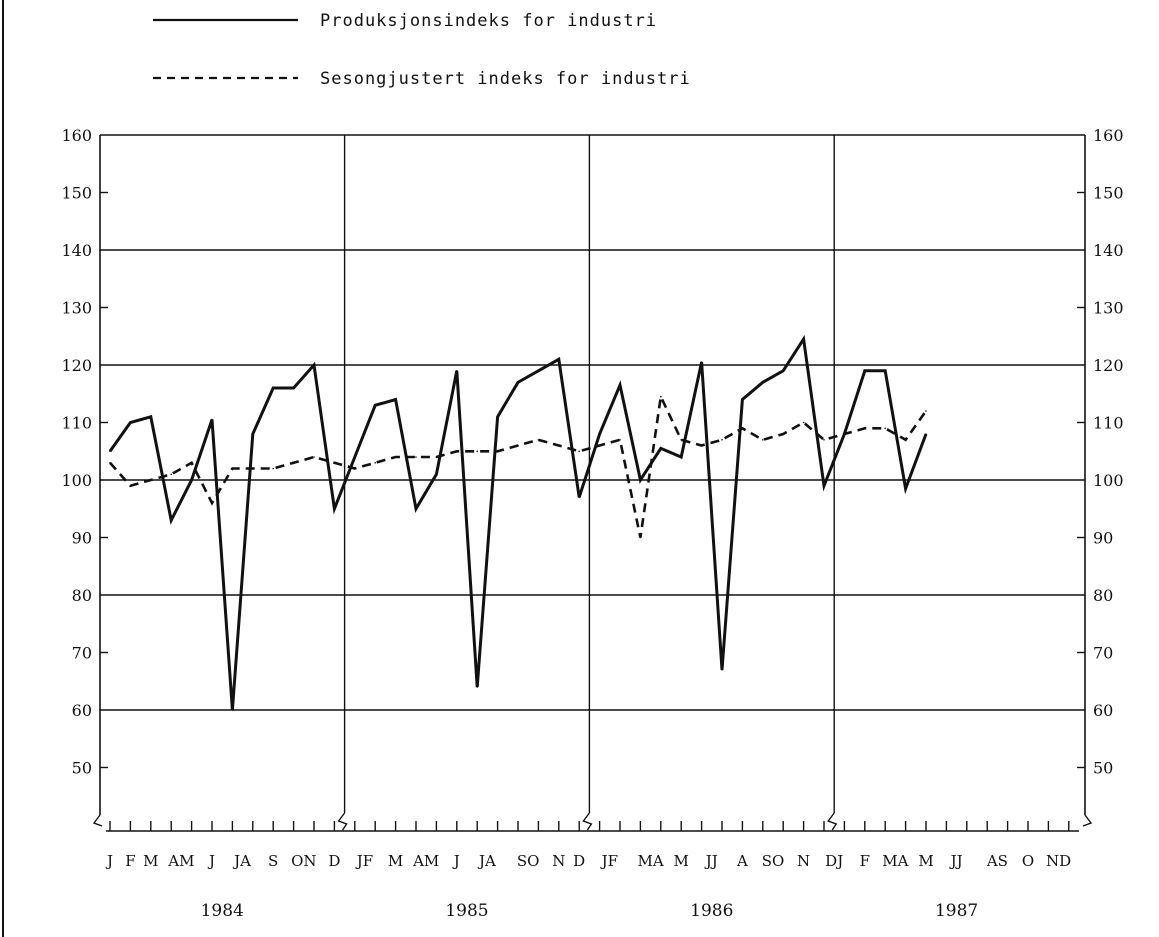 The image size is (1159, 937). Describe the element at coordinates (273, 861) in the screenshot. I see `x-month-label: S` at that location.